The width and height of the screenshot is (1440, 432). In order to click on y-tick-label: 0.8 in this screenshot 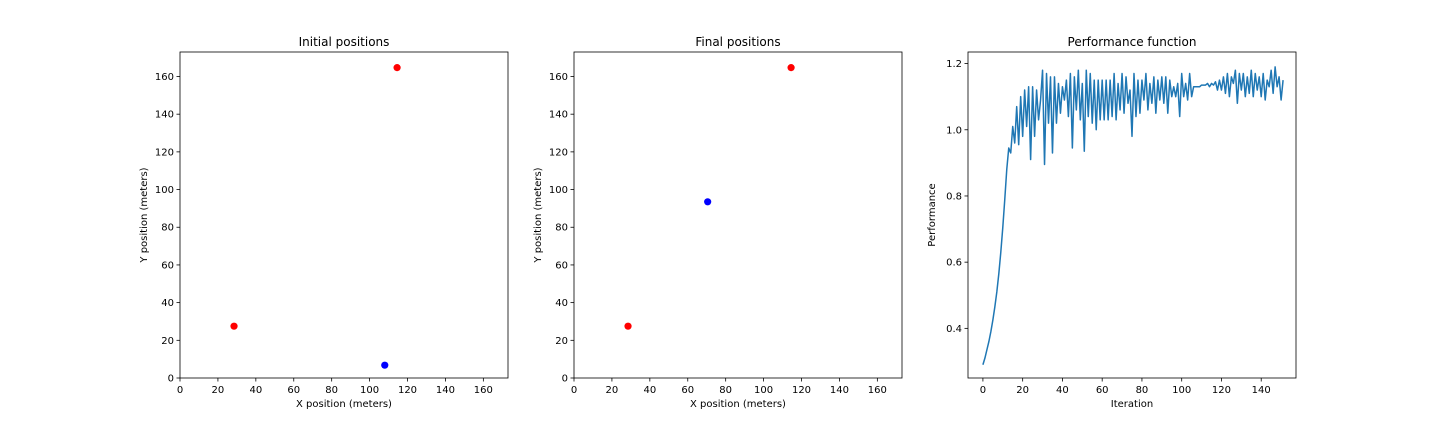, I will do `click(954, 196)`.